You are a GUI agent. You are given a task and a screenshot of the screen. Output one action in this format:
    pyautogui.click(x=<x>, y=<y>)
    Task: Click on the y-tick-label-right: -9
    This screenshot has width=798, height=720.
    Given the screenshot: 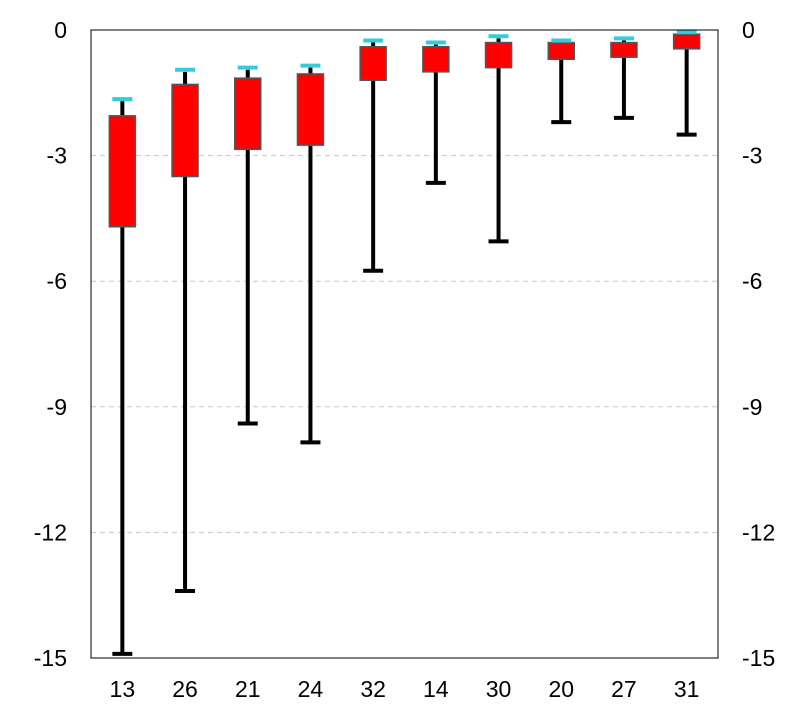 What is the action you would take?
    pyautogui.click(x=752, y=407)
    